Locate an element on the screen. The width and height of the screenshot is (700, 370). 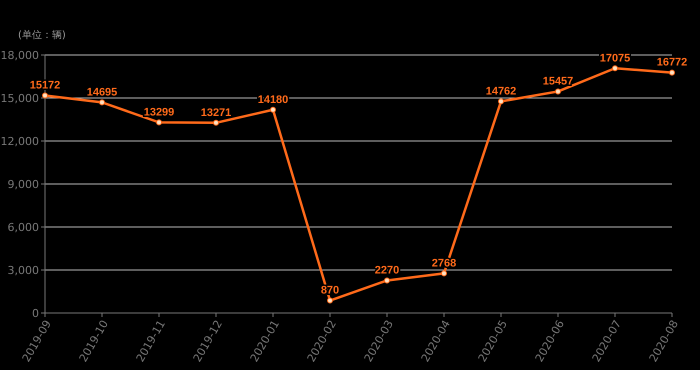
data-label: 15172 is located at coordinates (45, 86).